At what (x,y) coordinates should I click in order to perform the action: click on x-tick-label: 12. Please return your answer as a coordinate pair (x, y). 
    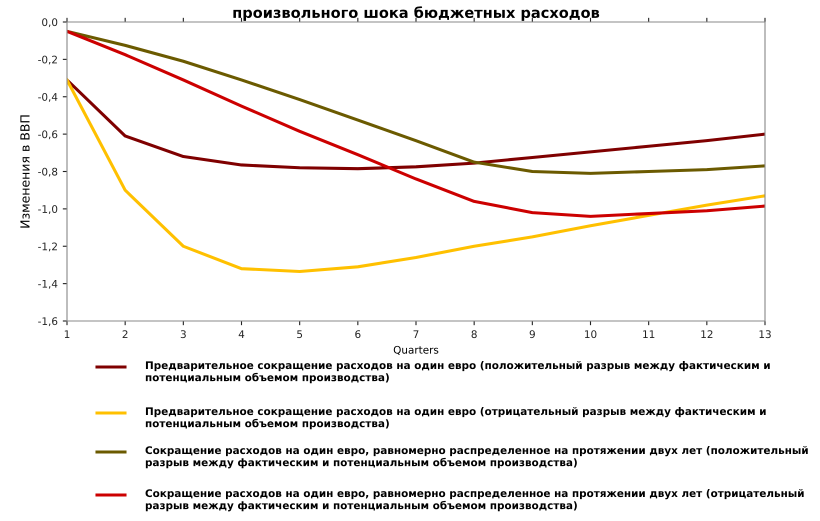
    Looking at the image, I should click on (706, 334).